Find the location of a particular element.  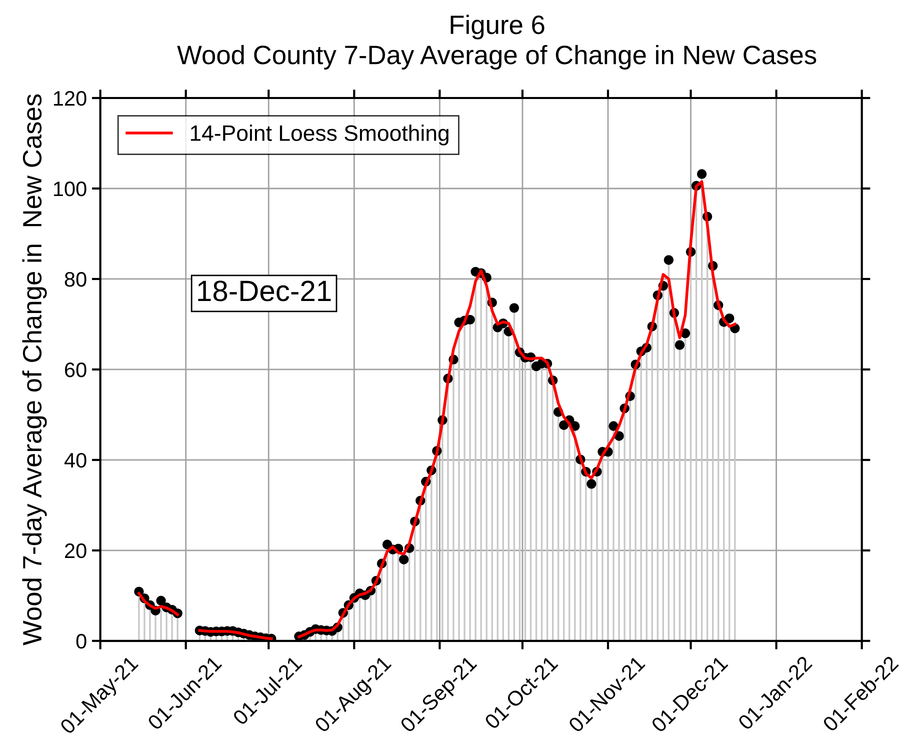

y-tick-label: 40 is located at coordinates (75, 460).